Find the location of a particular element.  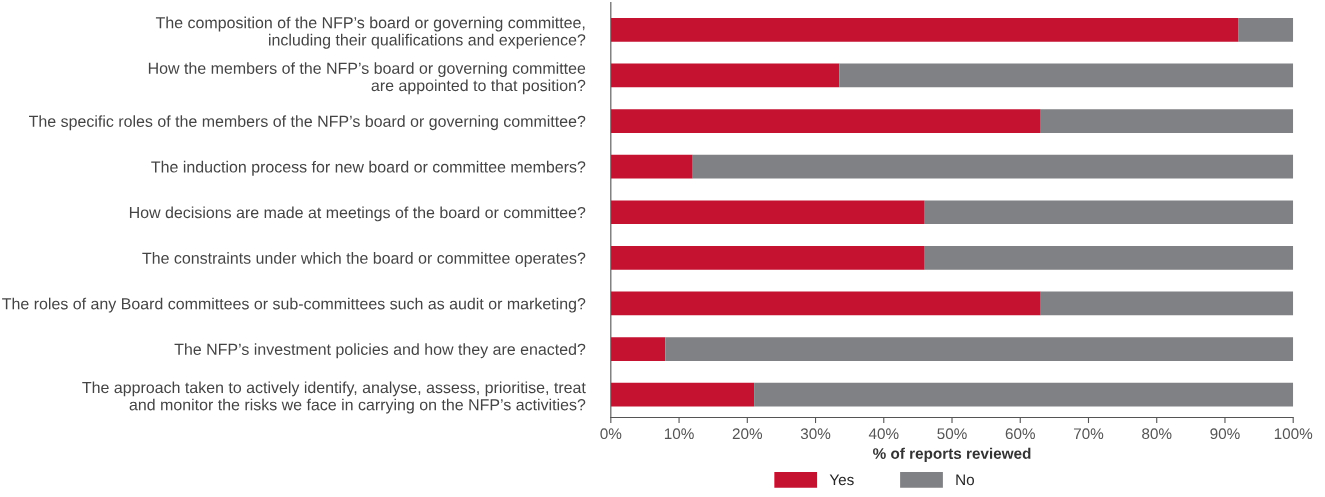

x-tick-label: 70% is located at coordinates (1088, 434).